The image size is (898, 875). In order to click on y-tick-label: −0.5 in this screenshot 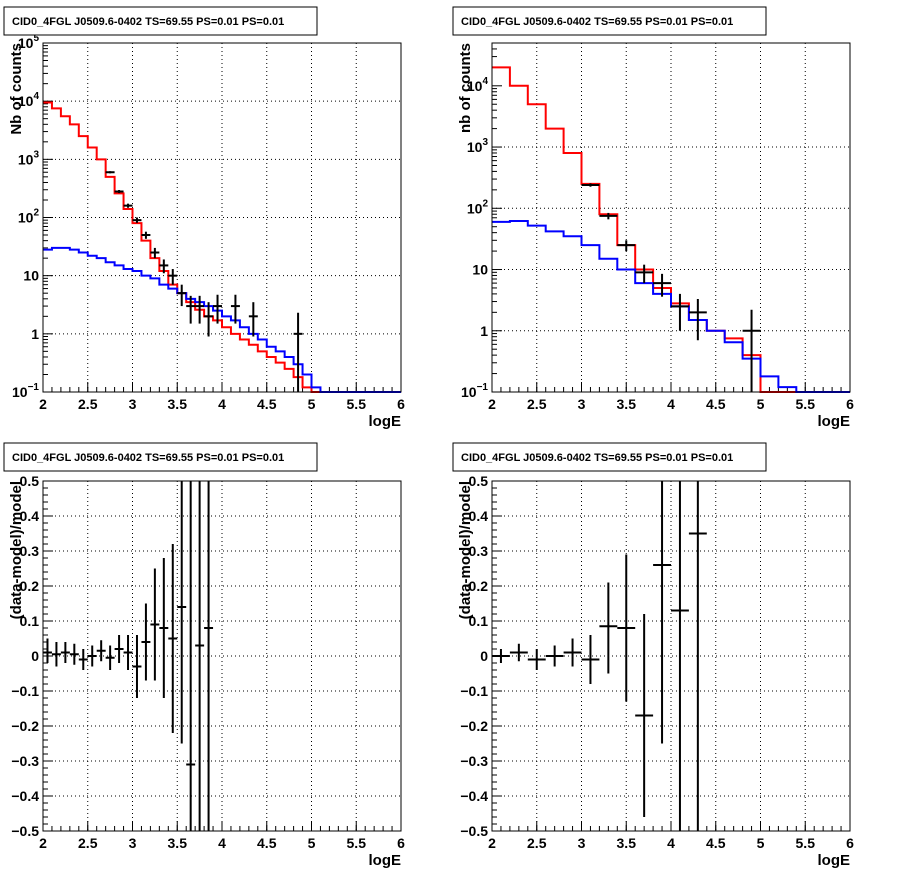, I will do `click(25, 831)`.